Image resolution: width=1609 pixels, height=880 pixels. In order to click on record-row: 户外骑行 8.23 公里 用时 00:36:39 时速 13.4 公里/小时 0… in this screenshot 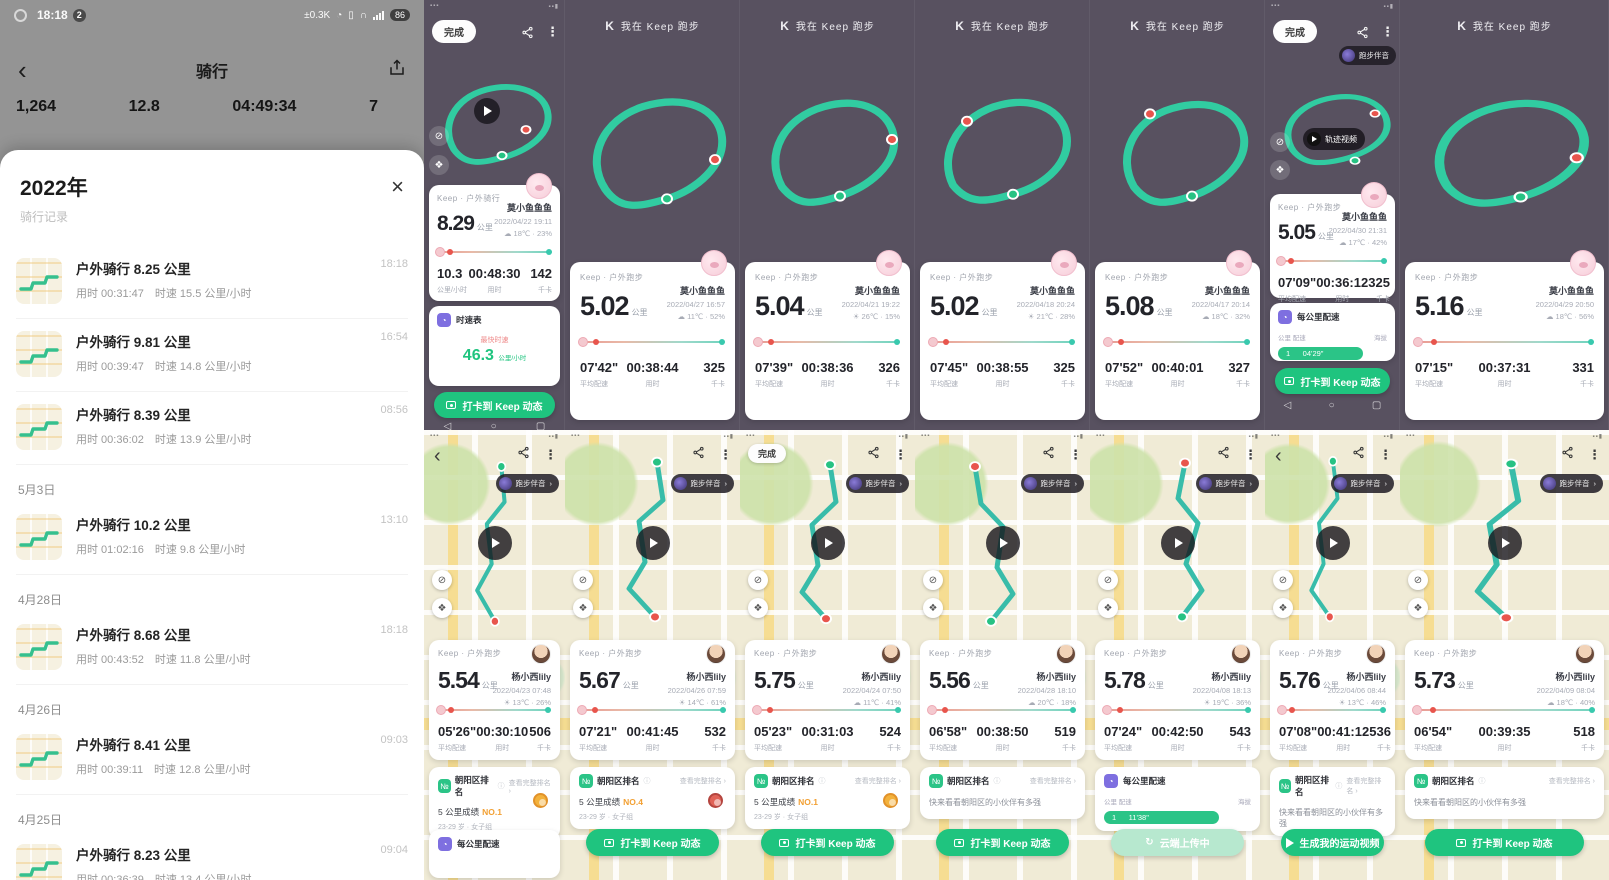, I will do `click(212, 856)`.